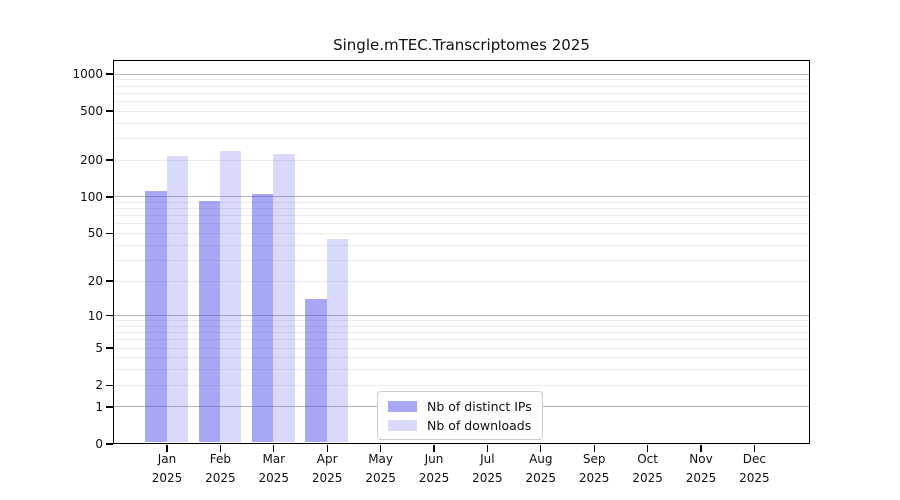 This screenshot has height=500, width=900. What do you see at coordinates (754, 459) in the screenshot?
I see `x-tick-month: Dec` at bounding box center [754, 459].